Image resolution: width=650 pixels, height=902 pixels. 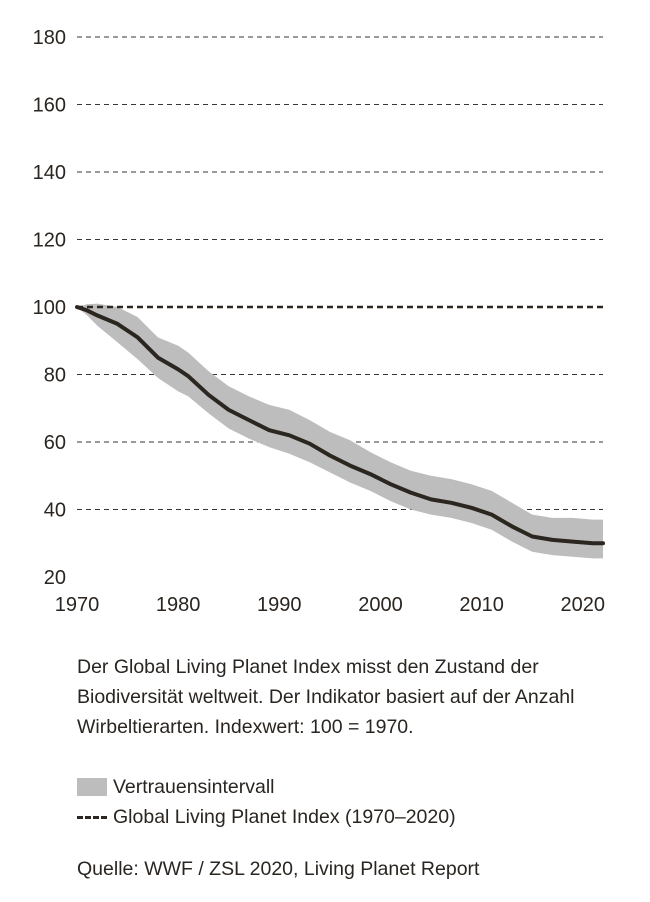 What do you see at coordinates (279, 605) in the screenshot?
I see `x-tick-label: 1990` at bounding box center [279, 605].